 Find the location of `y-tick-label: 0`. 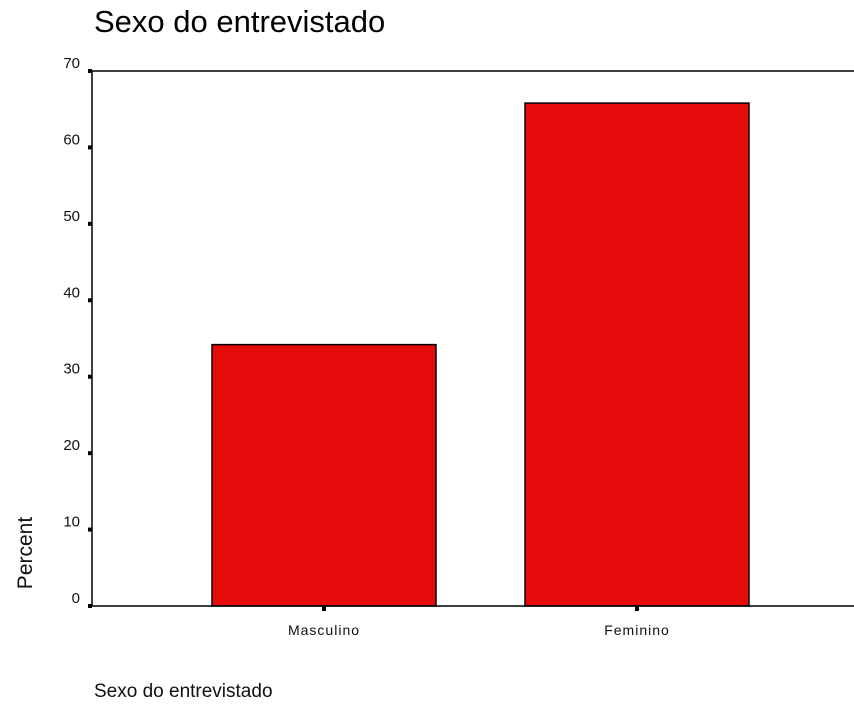

y-tick-label: 0 is located at coordinates (76, 598).